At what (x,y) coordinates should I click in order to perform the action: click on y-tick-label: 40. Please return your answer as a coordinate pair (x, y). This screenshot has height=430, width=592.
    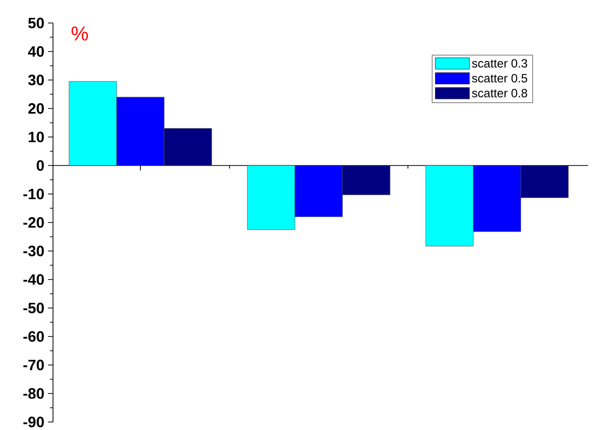
    Looking at the image, I should click on (36, 51).